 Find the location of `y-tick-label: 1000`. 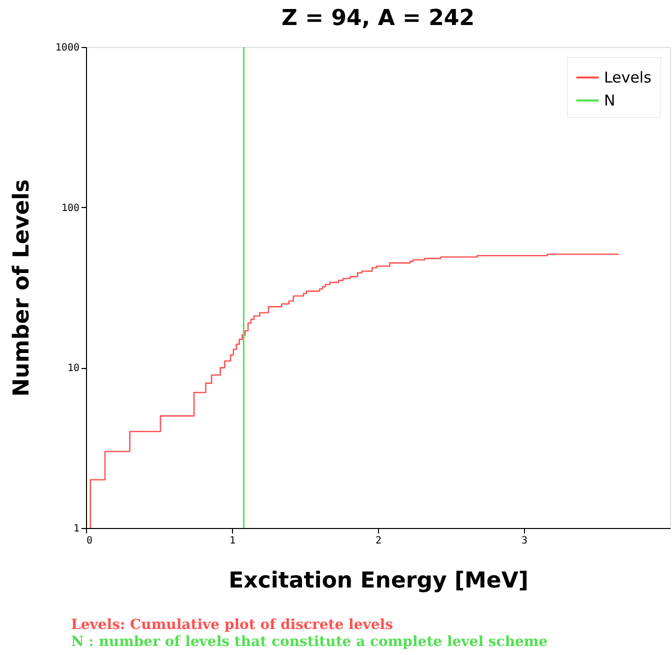

y-tick-label: 1000 is located at coordinates (67, 48).